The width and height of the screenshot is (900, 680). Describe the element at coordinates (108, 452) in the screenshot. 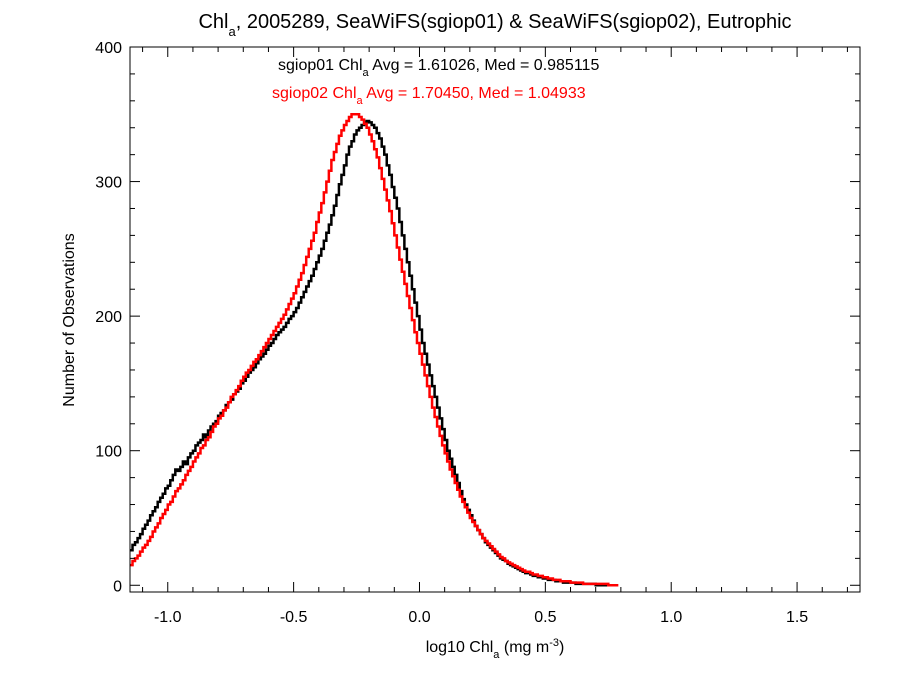

I see `y-tick-label: 100` at that location.